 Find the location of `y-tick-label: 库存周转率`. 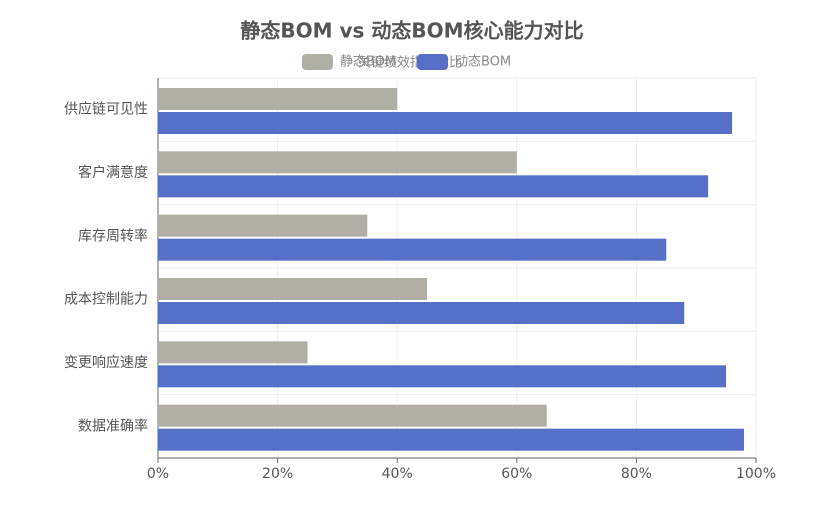

y-tick-label: 库存周转率 is located at coordinates (113, 235).